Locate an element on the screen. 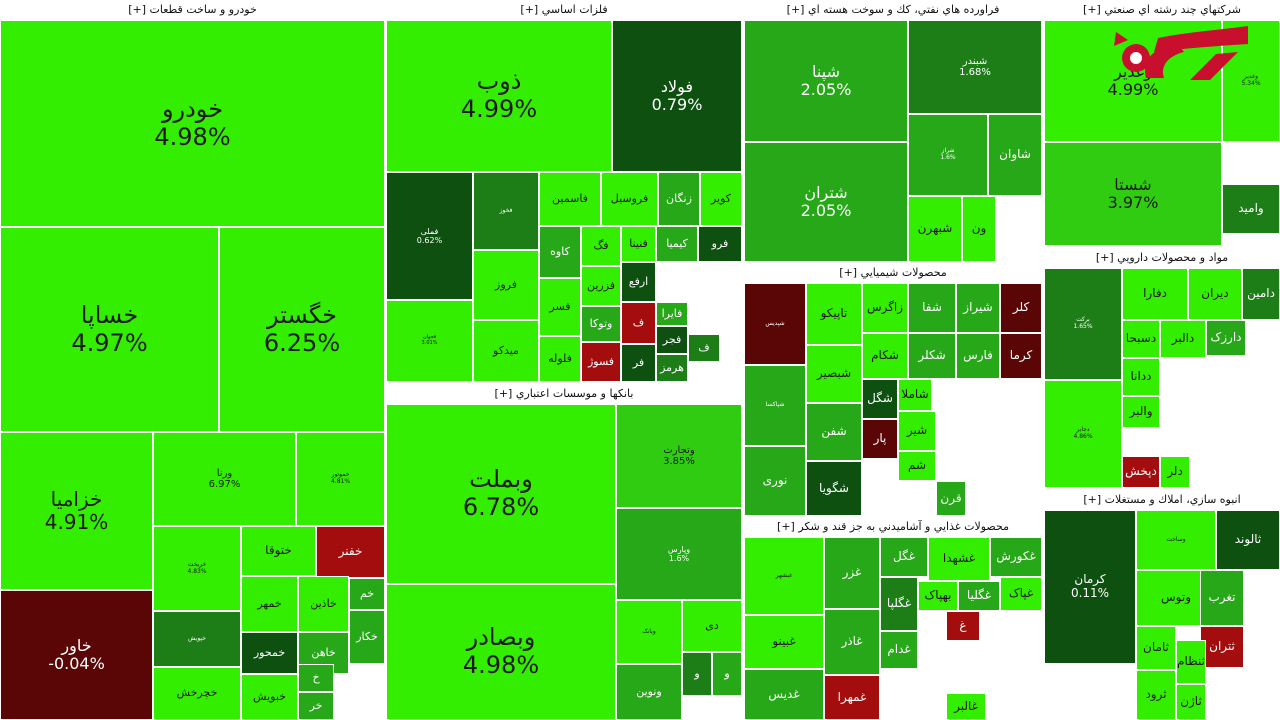  sector-header-chemicals: محصولات شيميايي [+] is located at coordinates (893, 273).